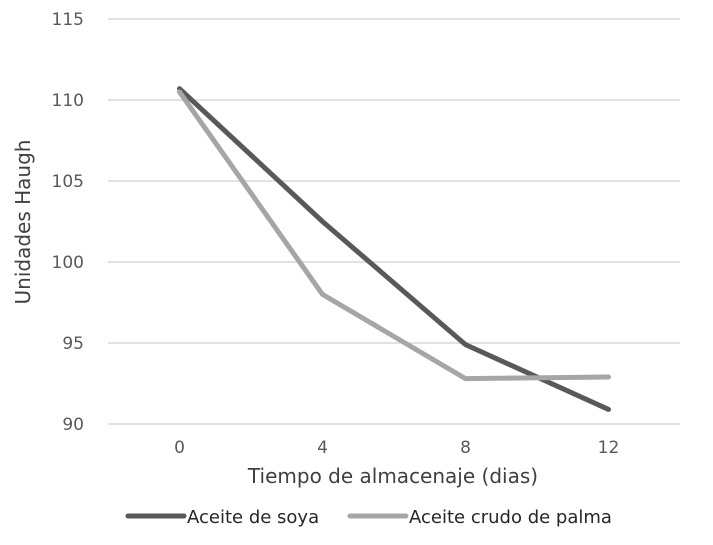 The width and height of the screenshot is (713, 545). What do you see at coordinates (23, 222) in the screenshot?
I see `y-axis-title: Unidades Haugh` at bounding box center [23, 222].